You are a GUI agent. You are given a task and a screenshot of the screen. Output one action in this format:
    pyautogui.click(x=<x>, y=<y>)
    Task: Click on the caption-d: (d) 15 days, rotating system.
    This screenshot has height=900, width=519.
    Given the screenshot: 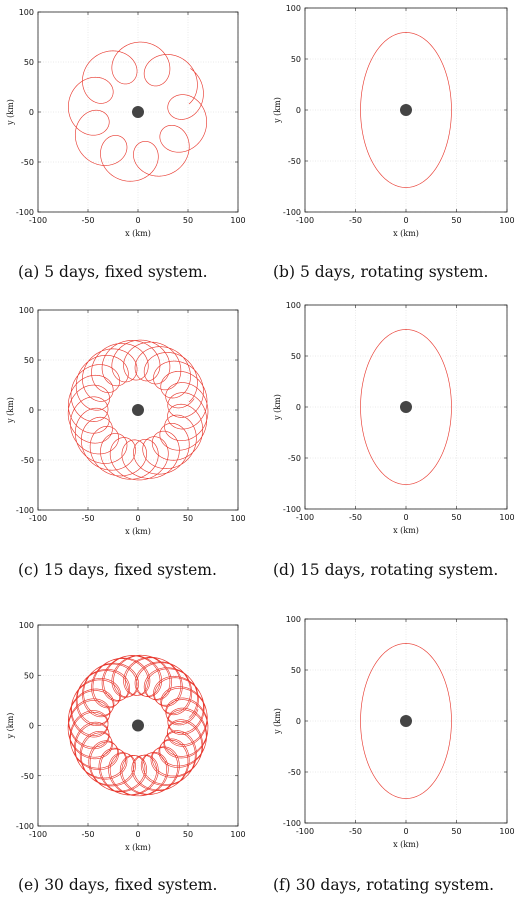 What is the action you would take?
    pyautogui.click(x=386, y=570)
    